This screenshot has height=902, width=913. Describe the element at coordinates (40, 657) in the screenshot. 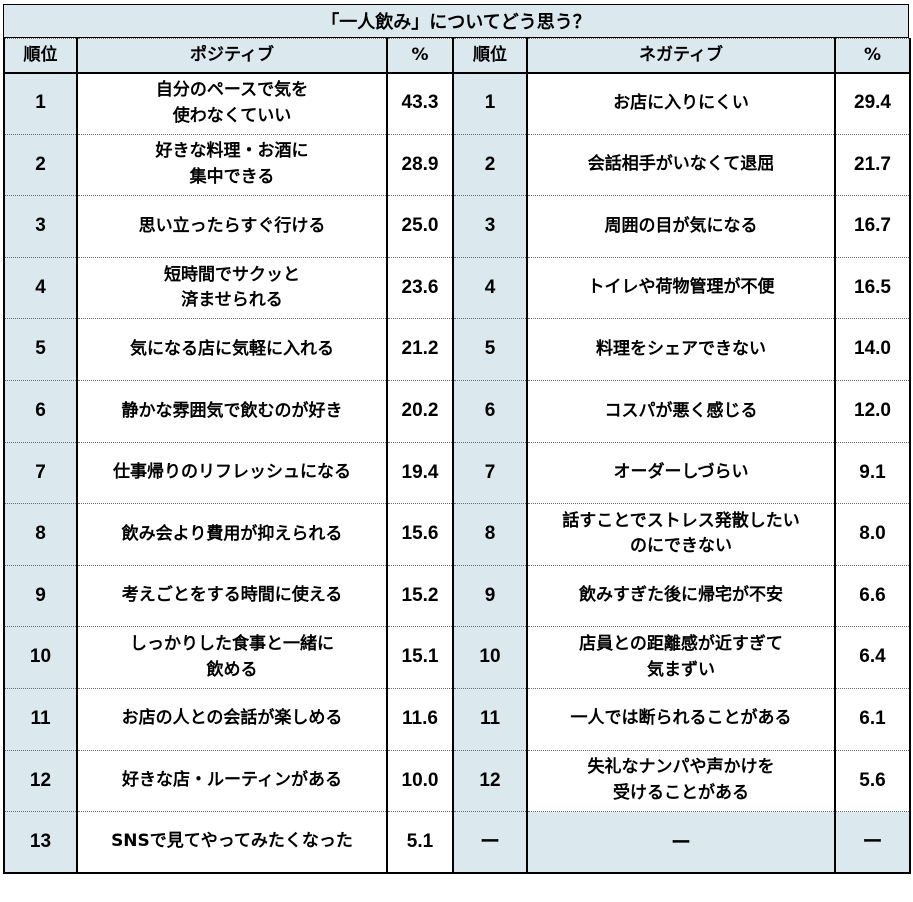

I see `rank-left-cell: 10` at that location.